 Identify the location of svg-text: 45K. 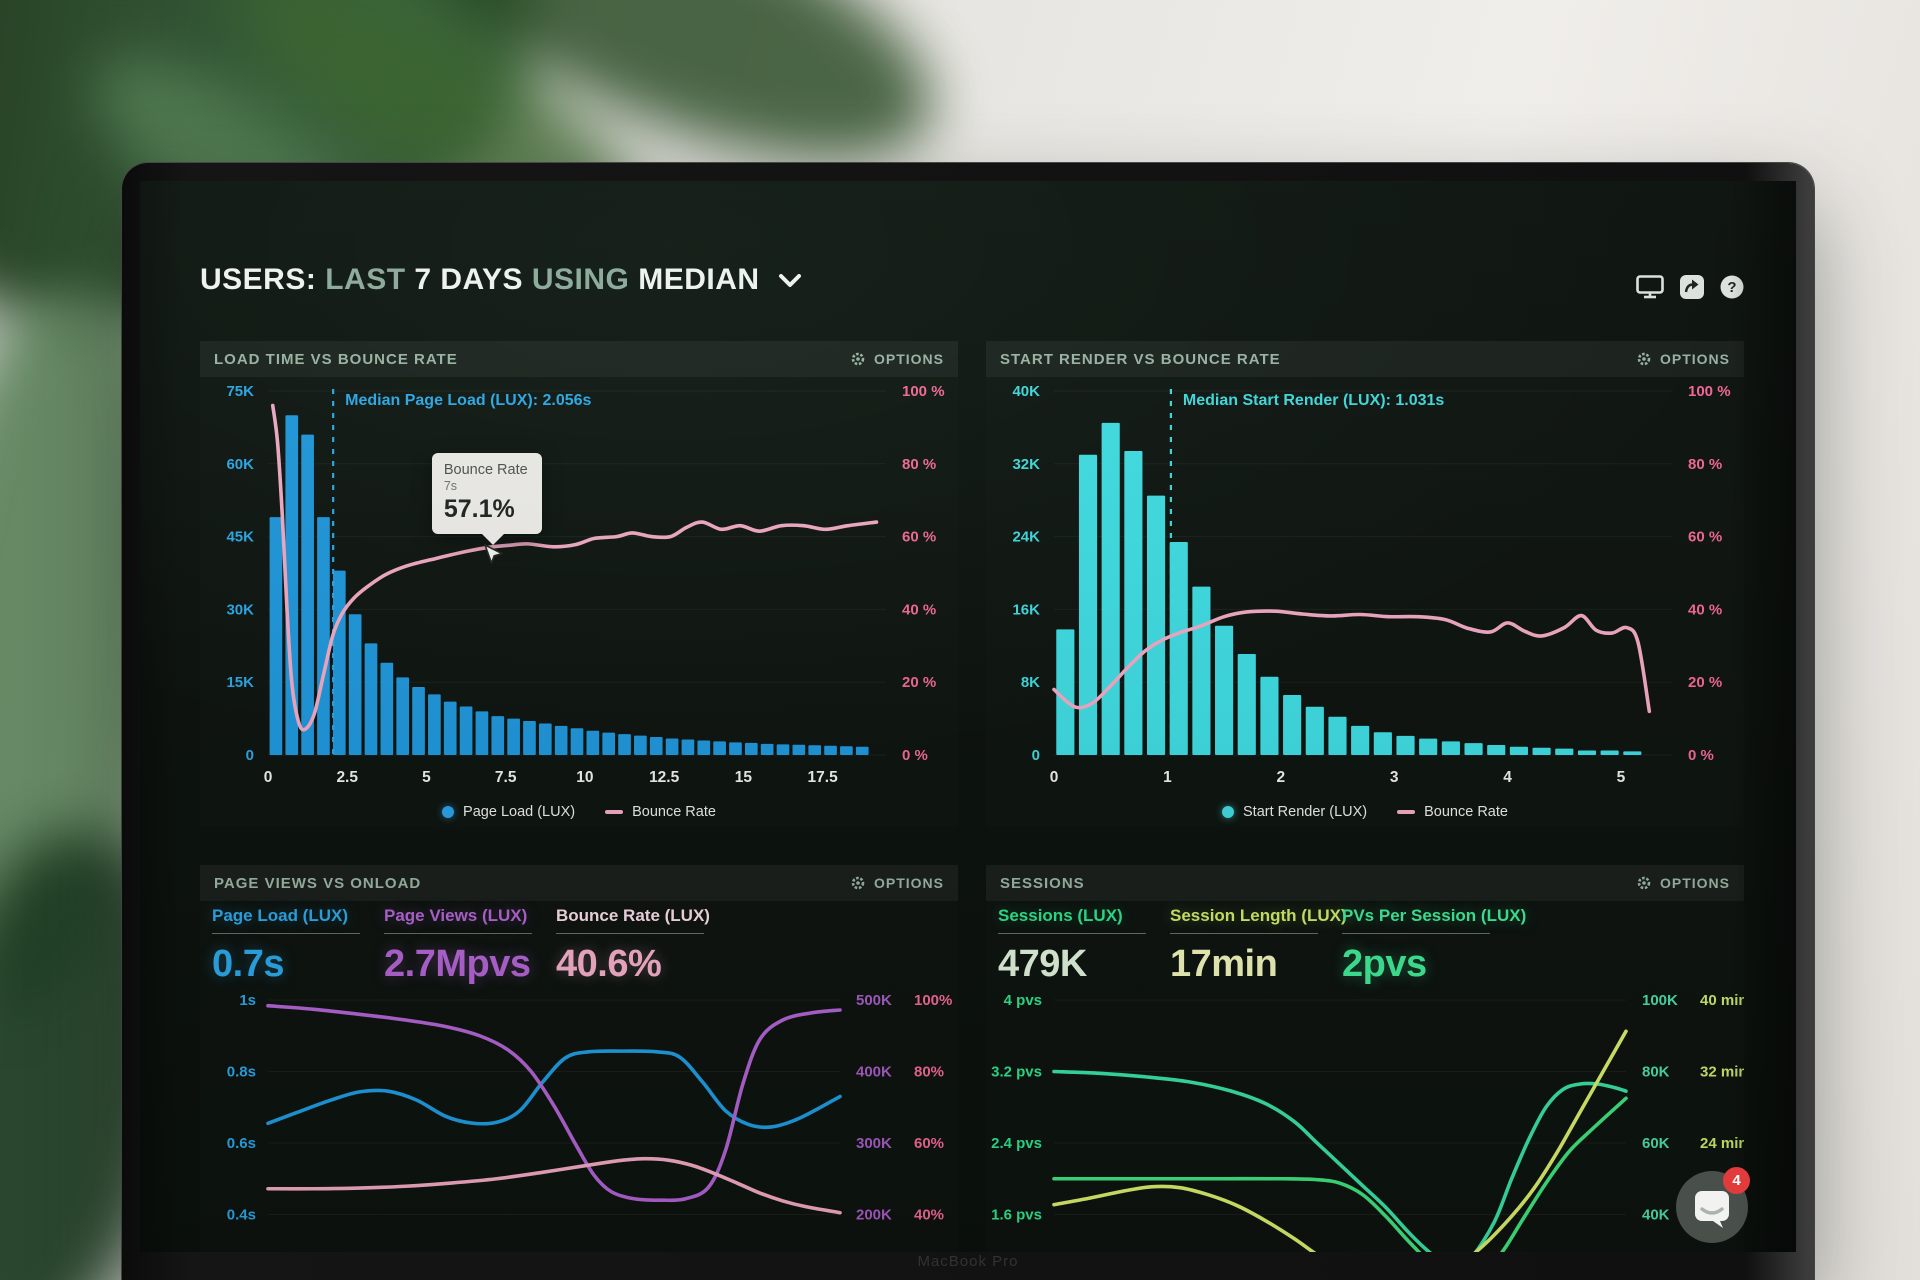
(240, 537).